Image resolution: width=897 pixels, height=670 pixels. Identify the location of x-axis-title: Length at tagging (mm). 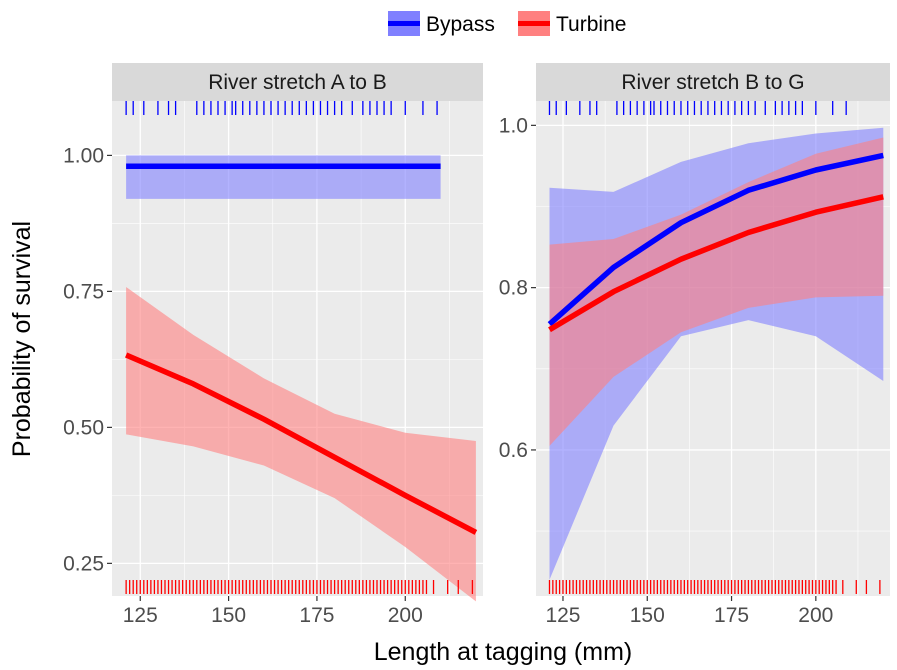
(503, 652).